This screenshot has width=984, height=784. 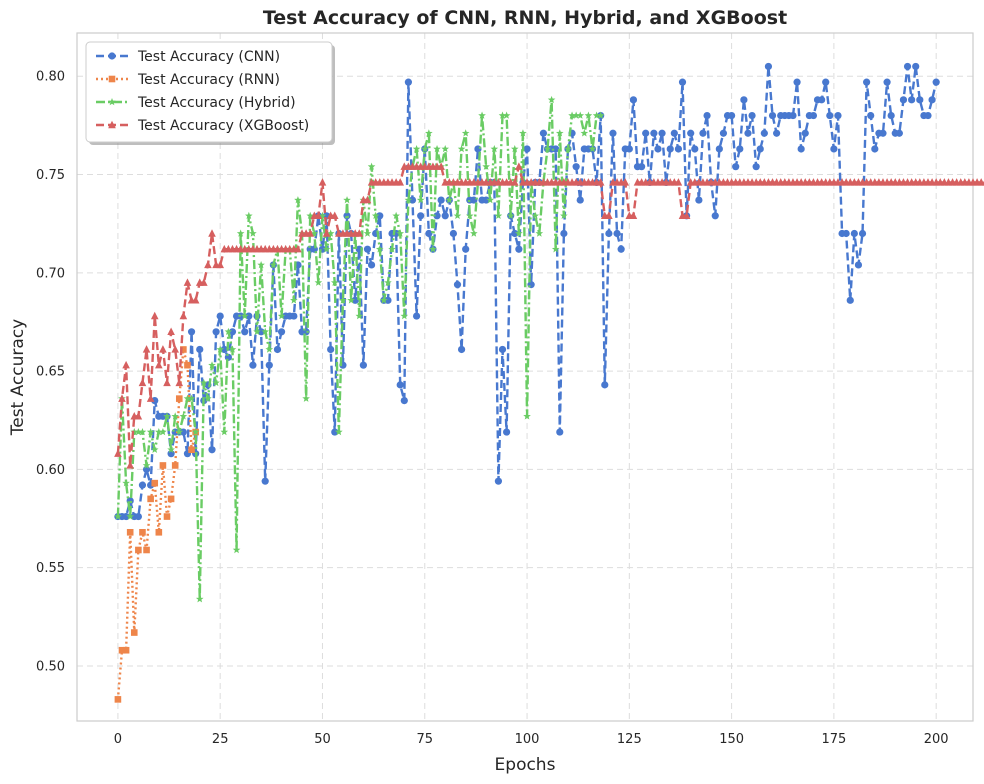 What do you see at coordinates (216, 103) in the screenshot?
I see `legend-label: Test Accuracy (Hybrid)` at bounding box center [216, 103].